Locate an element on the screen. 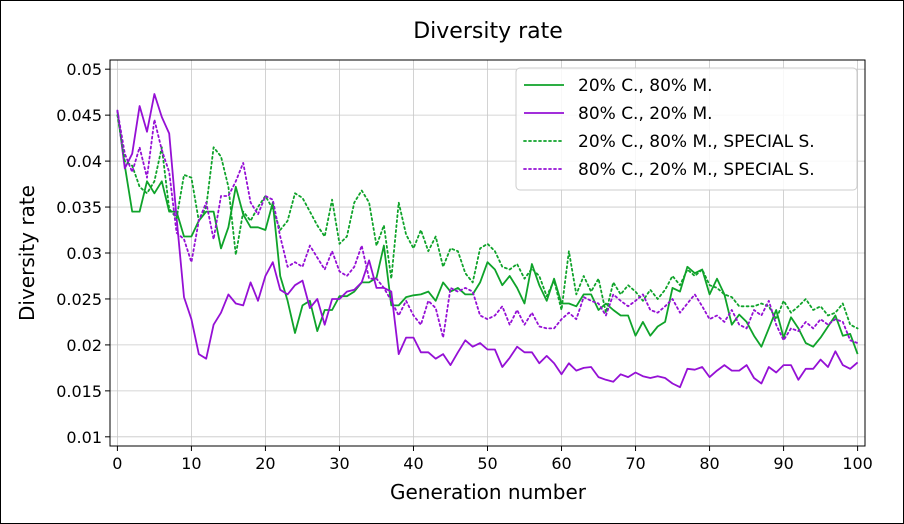 The height and width of the screenshot is (524, 904). x-tick-label: 0 is located at coordinates (117, 463).